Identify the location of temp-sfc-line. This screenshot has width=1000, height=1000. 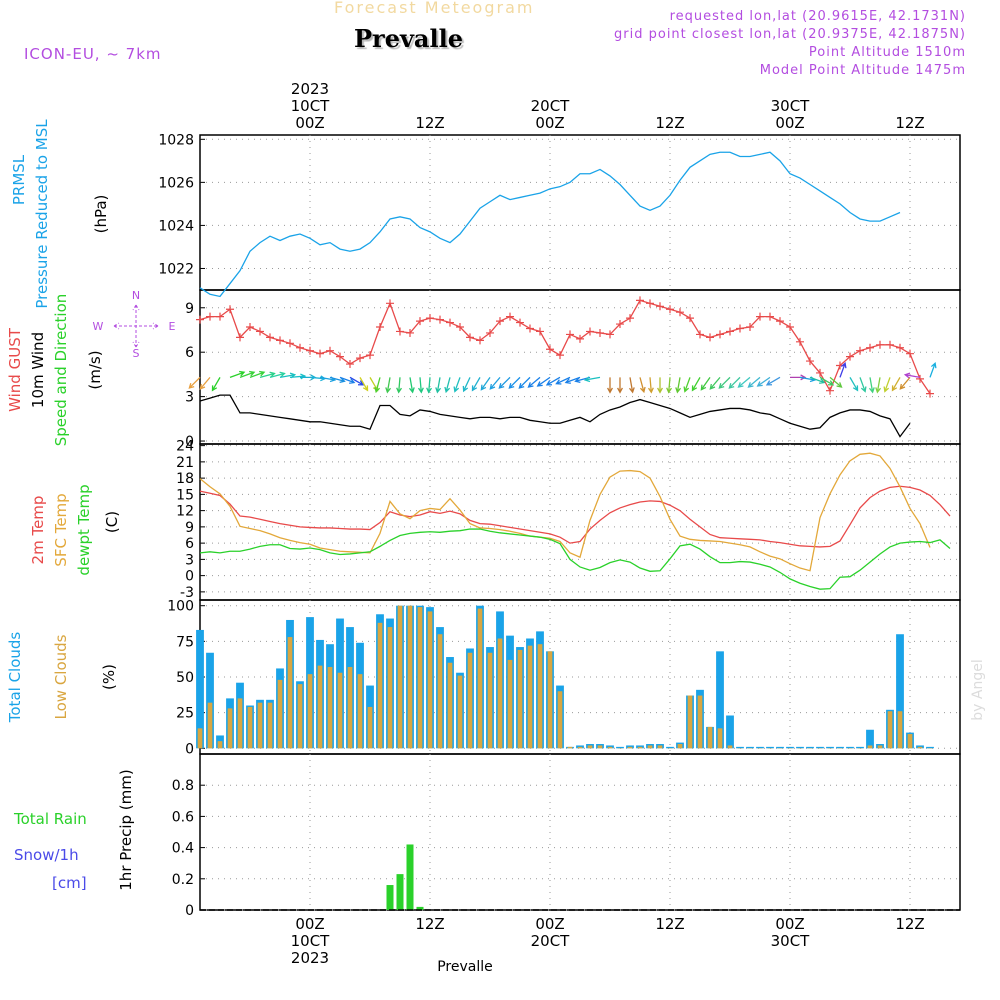
(565, 512).